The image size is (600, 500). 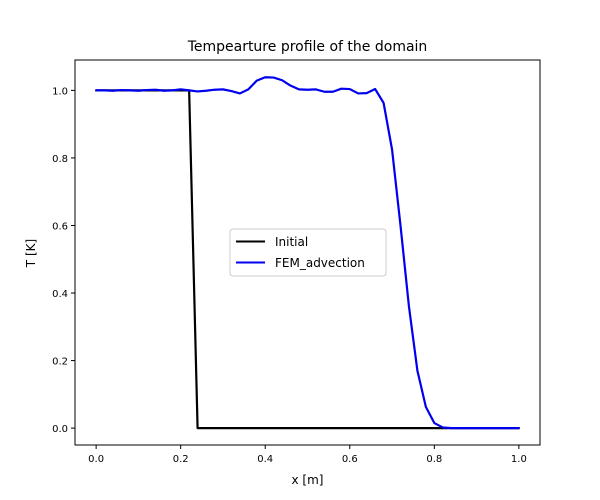 What do you see at coordinates (181, 459) in the screenshot?
I see `x-tick-label: 0.2` at bounding box center [181, 459].